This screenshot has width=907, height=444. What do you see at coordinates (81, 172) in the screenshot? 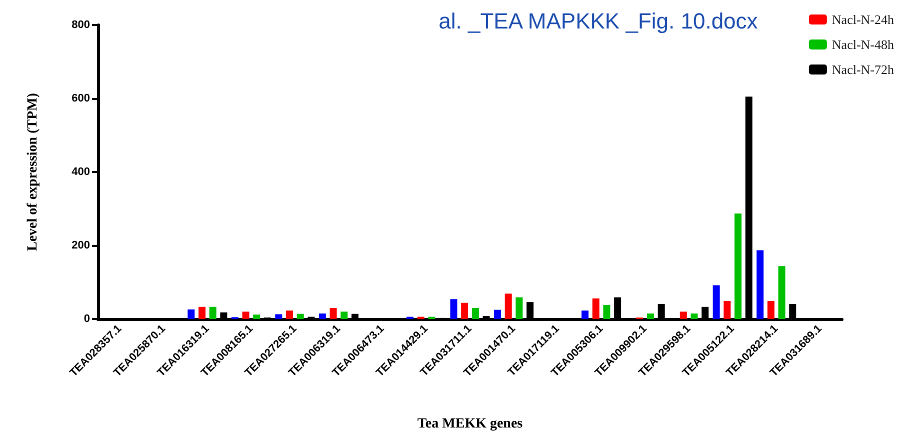
I see `y-tick-label: 400` at bounding box center [81, 172].